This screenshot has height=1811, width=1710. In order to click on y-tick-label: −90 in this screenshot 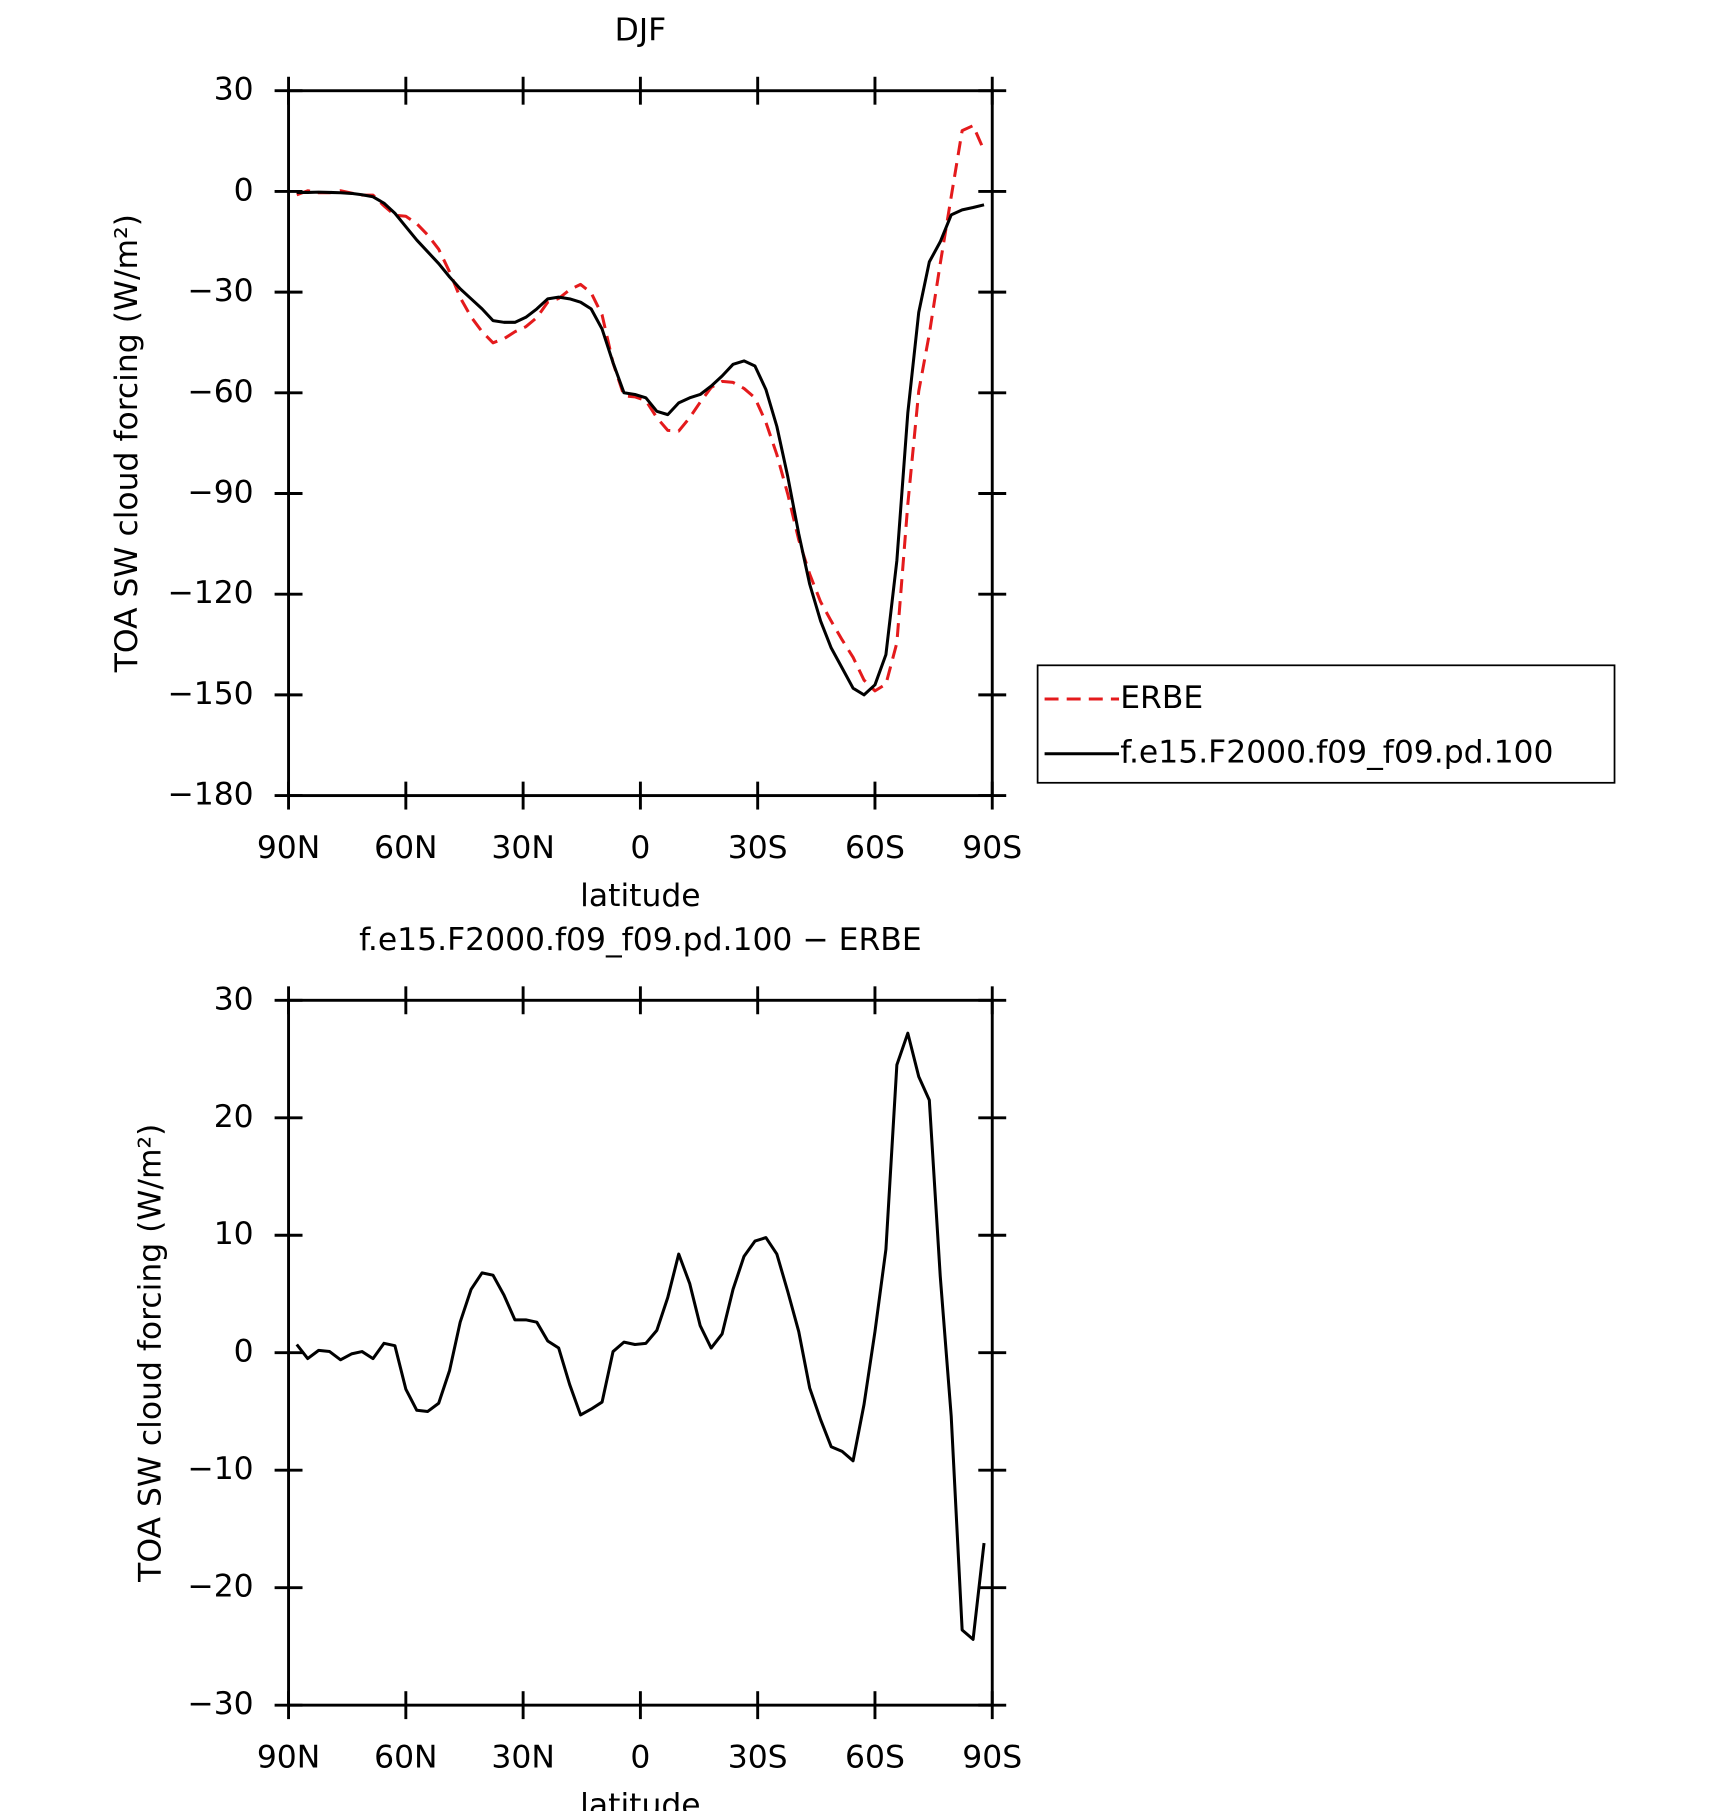, I will do `click(220, 493)`.